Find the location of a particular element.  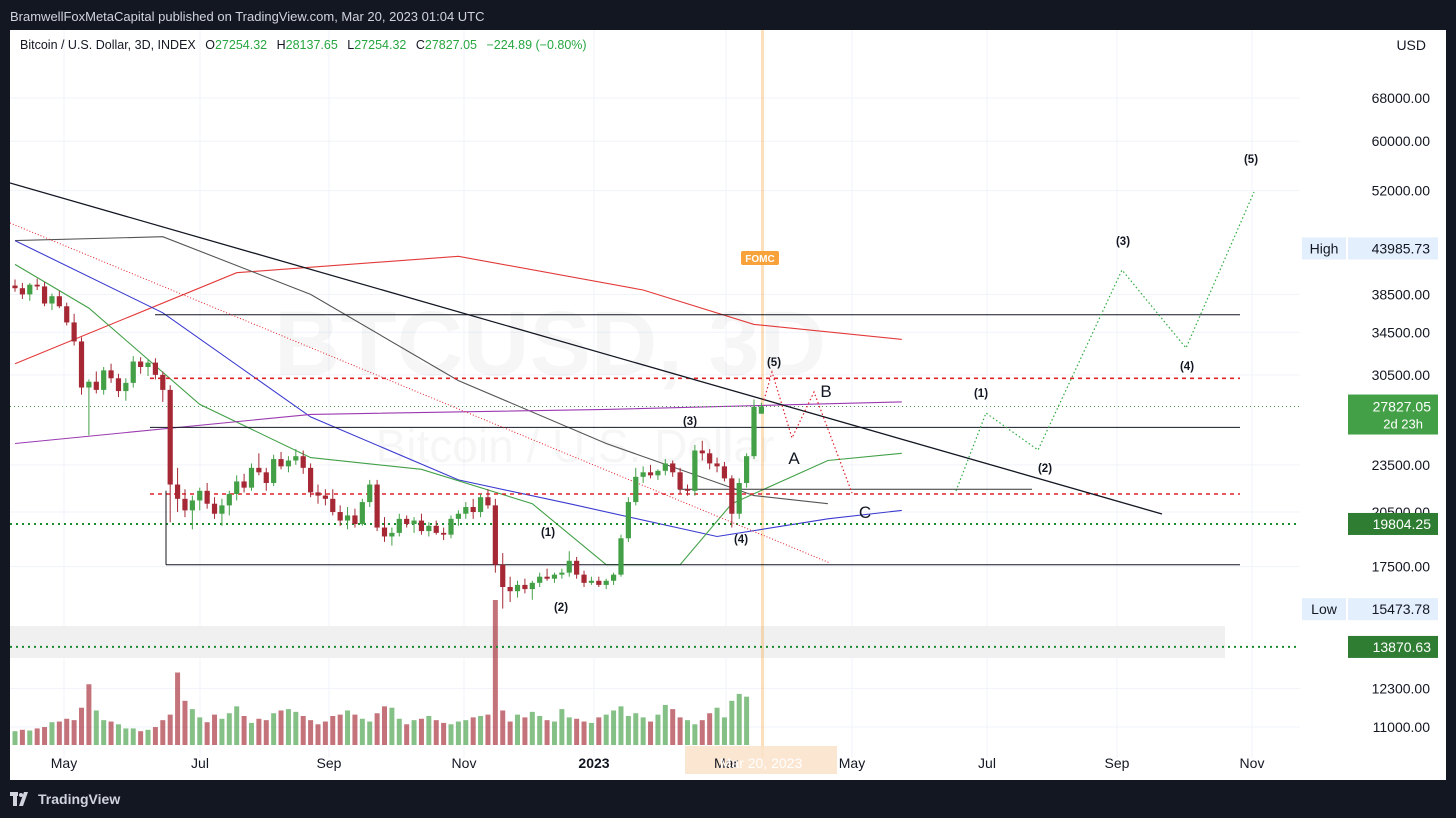

change-value: −224.89 (−0.80%) is located at coordinates (536, 45).